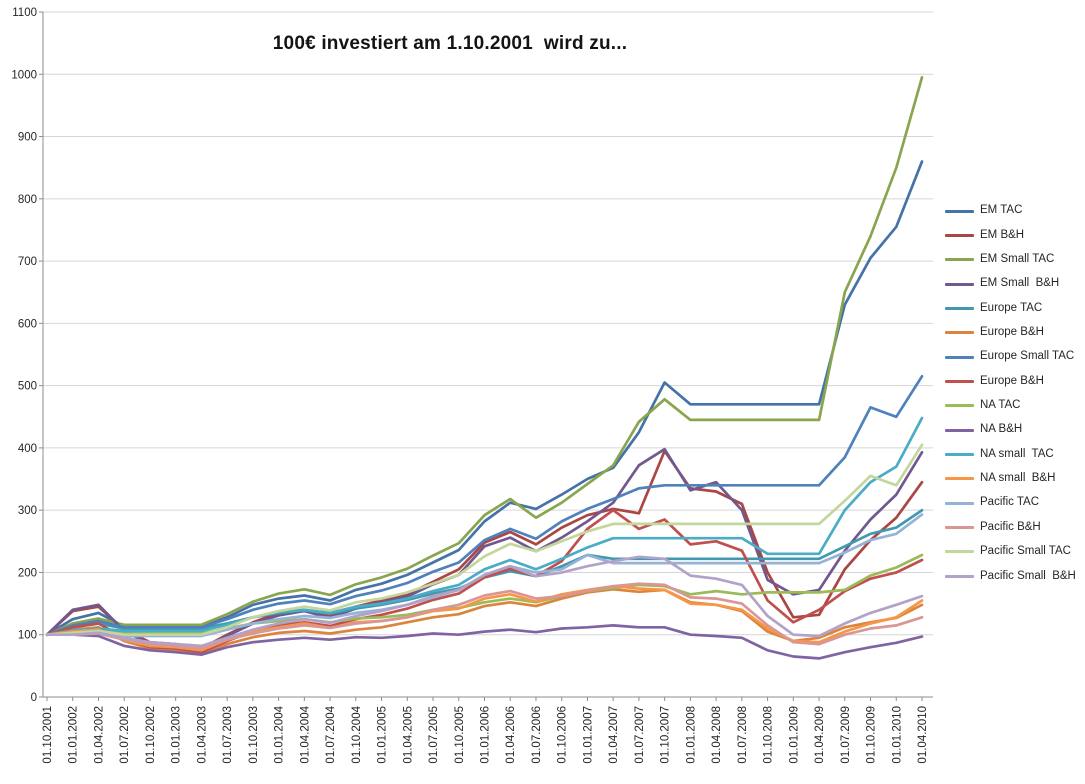 The height and width of the screenshot is (784, 1085). I want to click on series-line-na-b-h, so click(484, 642).